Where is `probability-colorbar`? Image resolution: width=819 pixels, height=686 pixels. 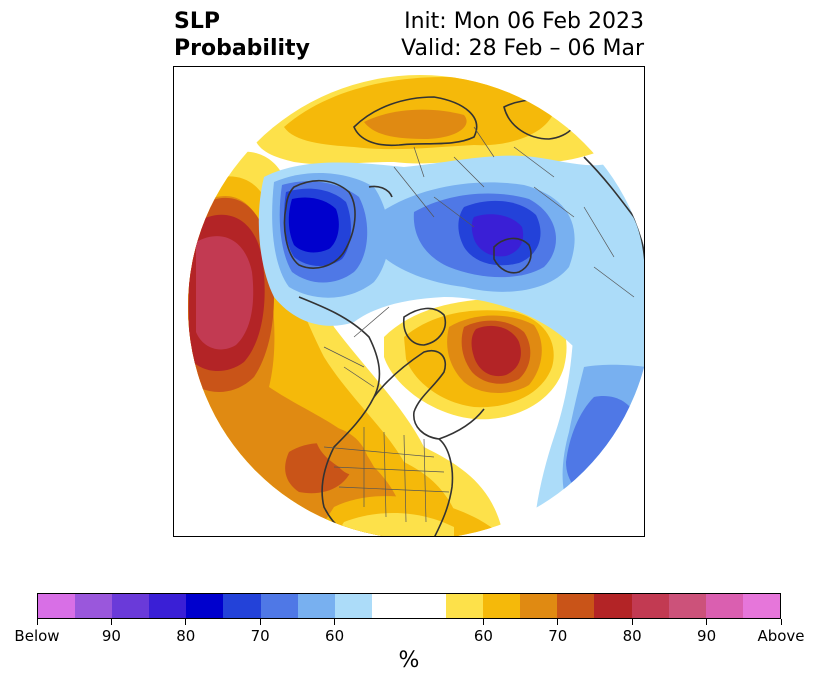
probability-colorbar is located at coordinates (409, 606).